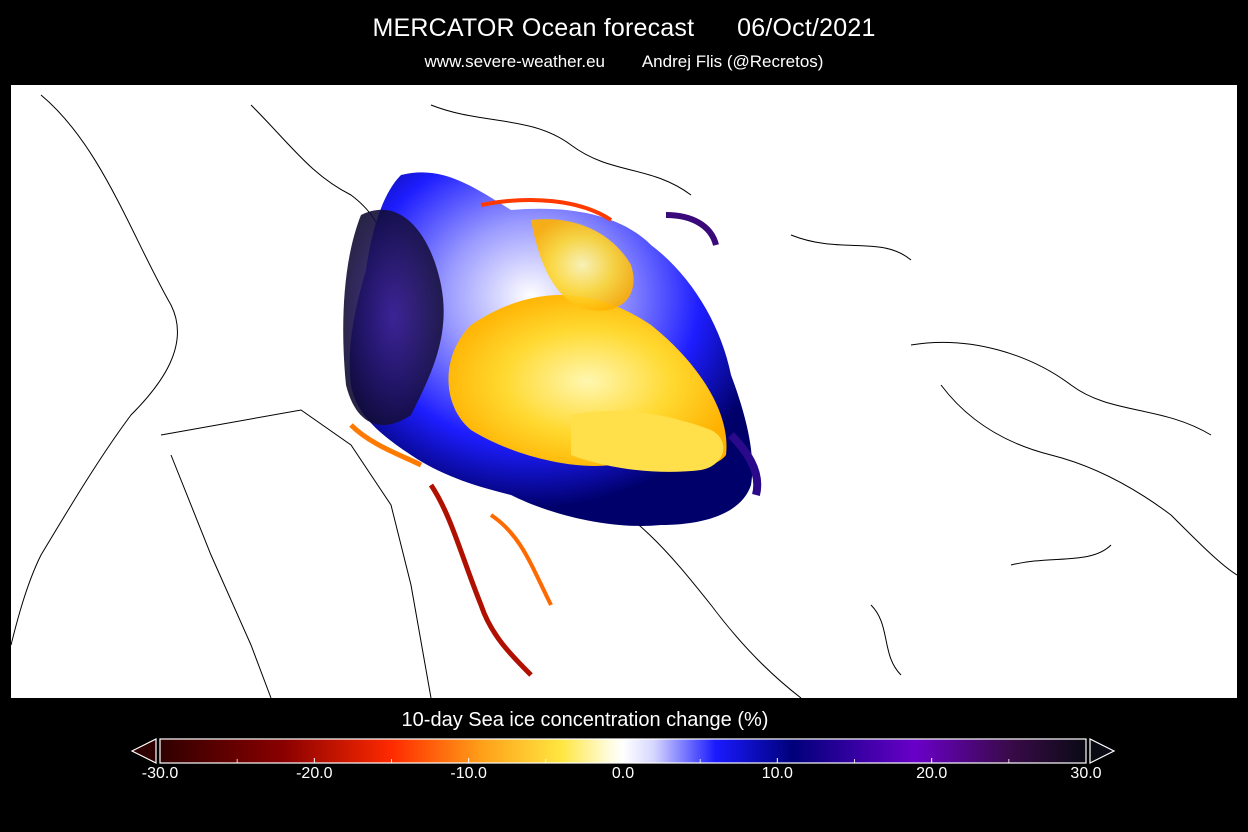  What do you see at coordinates (94, 370) in the screenshot?
I see `alaska-coast` at bounding box center [94, 370].